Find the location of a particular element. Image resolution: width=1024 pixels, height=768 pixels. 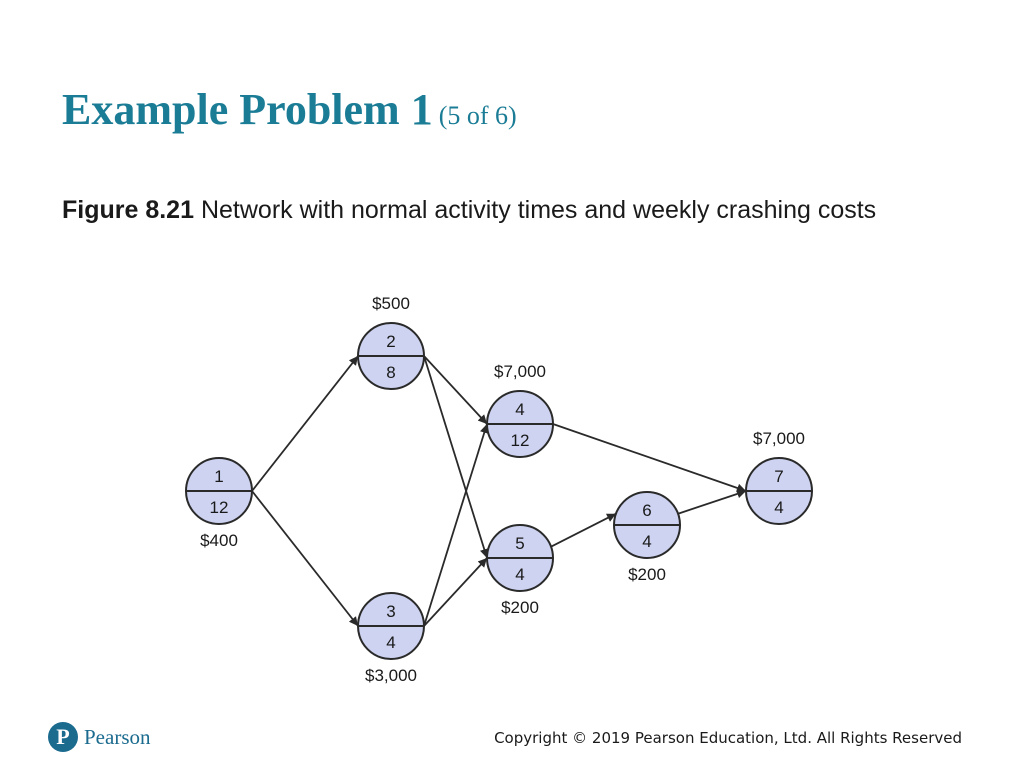

node-activity-number: 5 is located at coordinates (519, 543).